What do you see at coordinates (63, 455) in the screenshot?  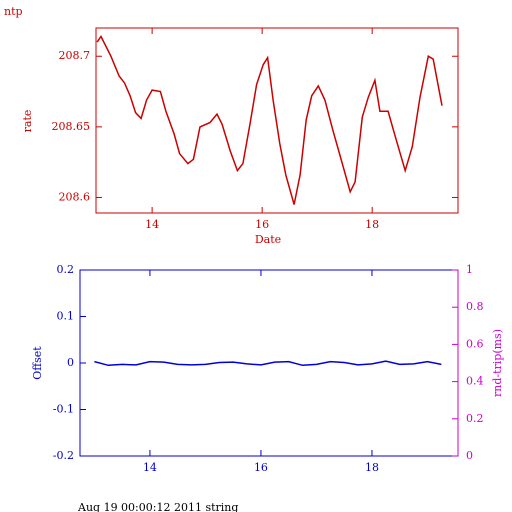 I see `y-tick-label: -0.2` at bounding box center [63, 455].